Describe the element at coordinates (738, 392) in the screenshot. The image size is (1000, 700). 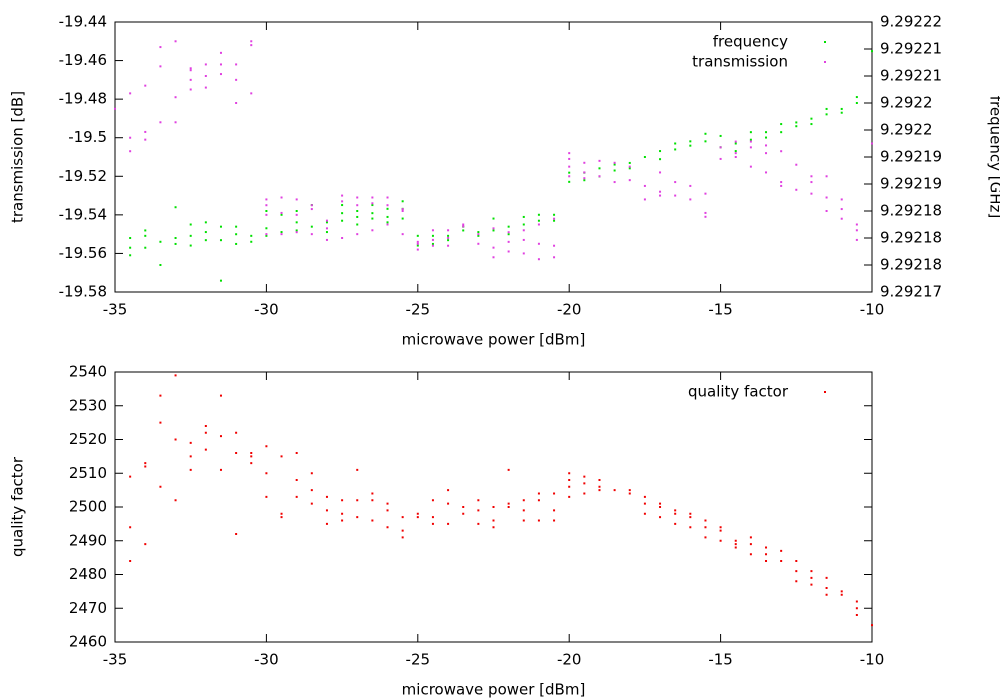
I see `legend-label: quality factor` at that location.